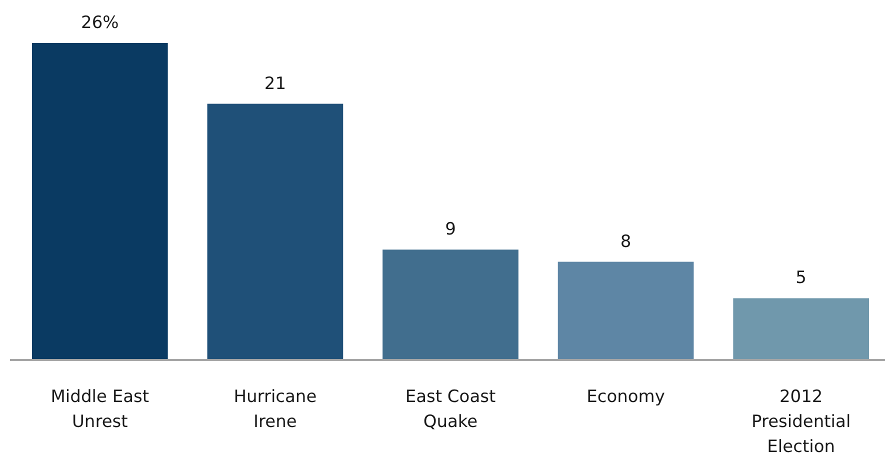  I want to click on data-label: 26%, so click(100, 23).